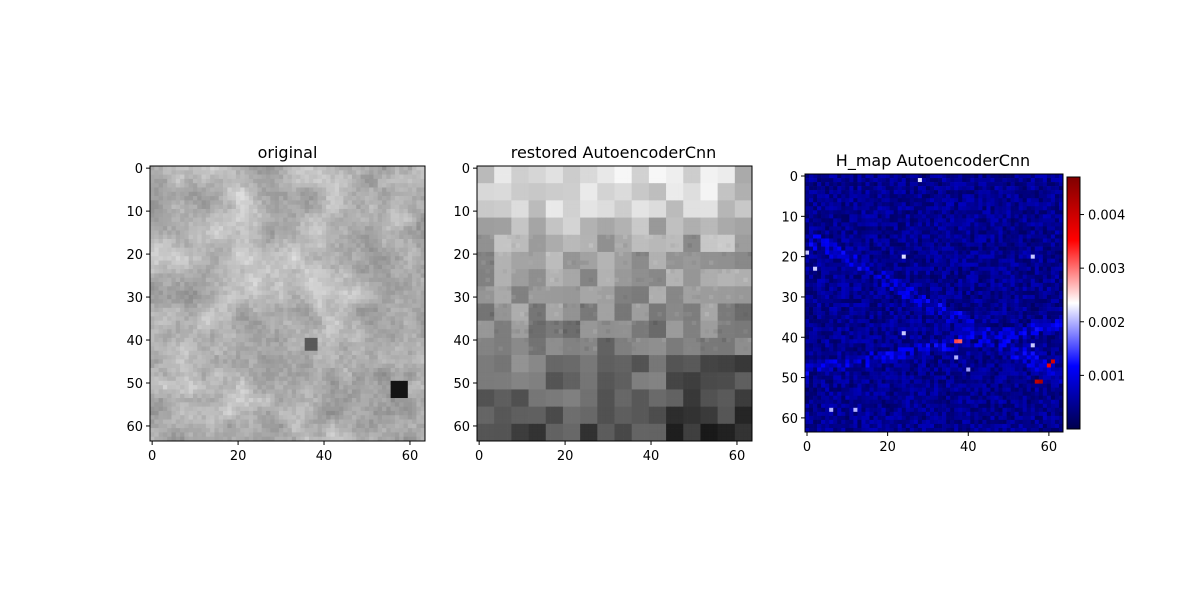 This screenshot has height=600, width=1200. What do you see at coordinates (134, 212) in the screenshot?
I see `y-tick-label: 10` at bounding box center [134, 212].